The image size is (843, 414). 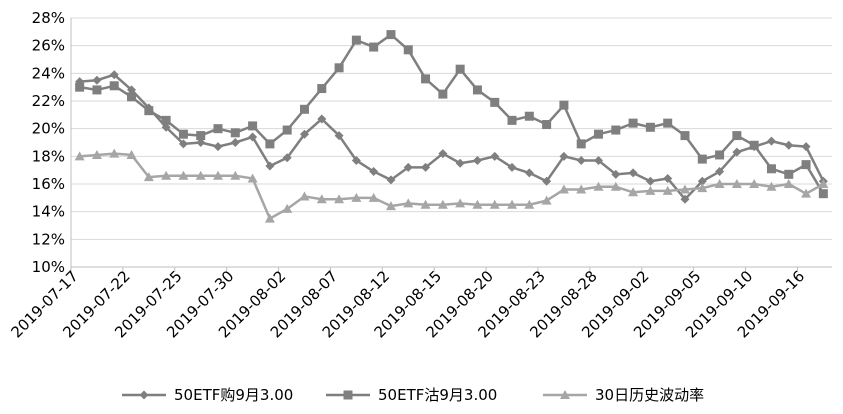 I want to click on y-tick-label: 16%, so click(x=48, y=184).